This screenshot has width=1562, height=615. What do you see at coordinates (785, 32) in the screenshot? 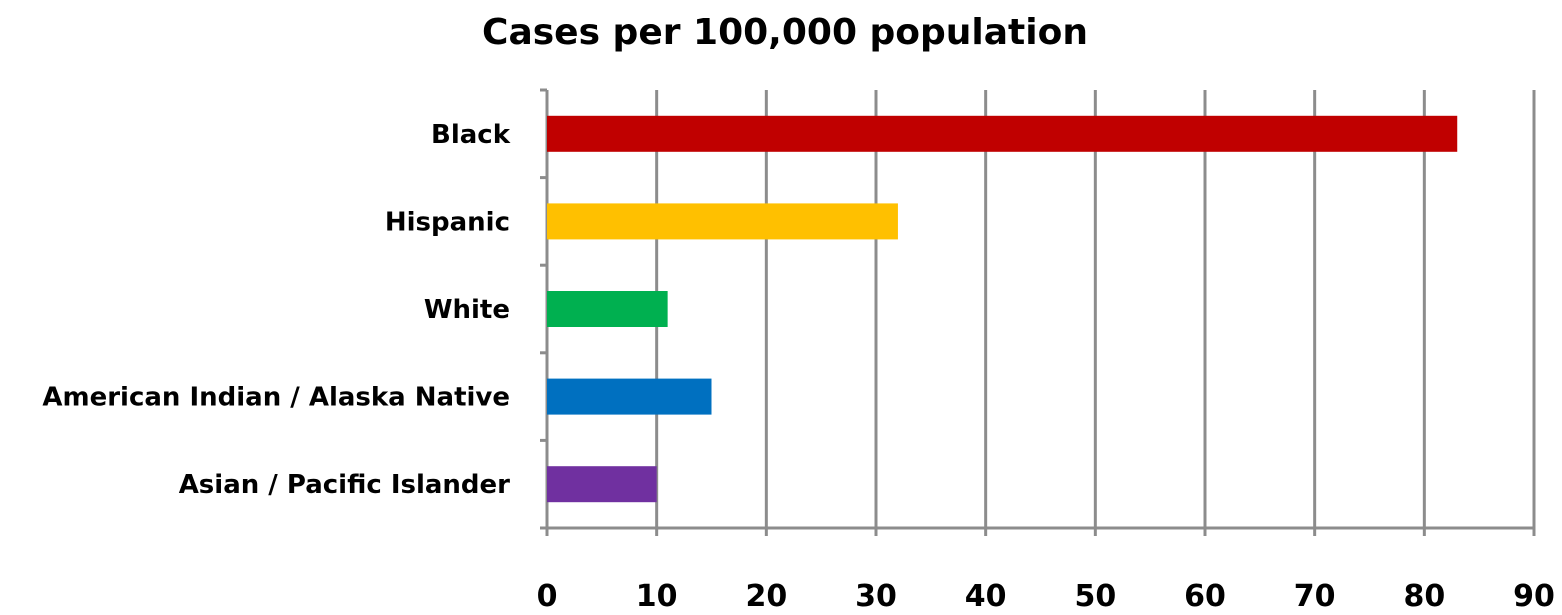
I see `chart-title: Cases per 100,000 population` at bounding box center [785, 32].